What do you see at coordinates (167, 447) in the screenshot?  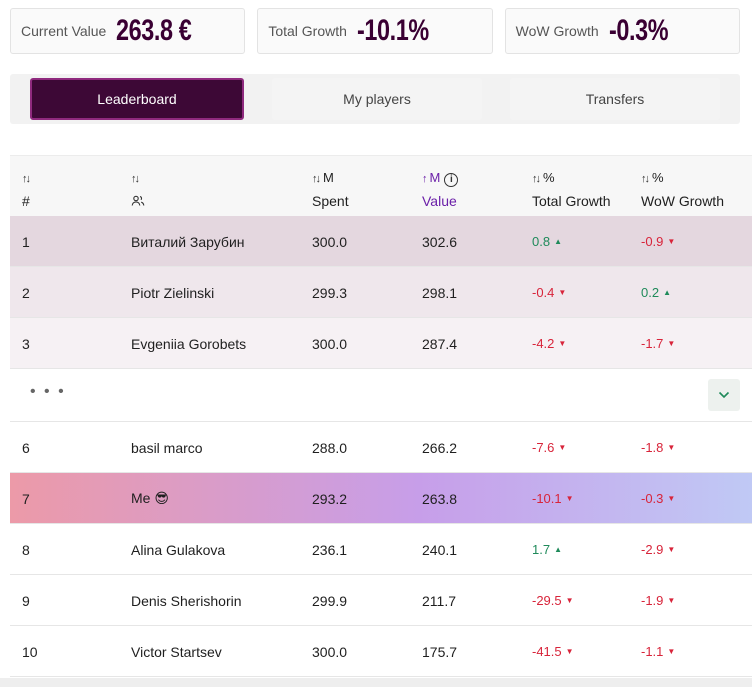 I see `player-name: basil marco` at bounding box center [167, 447].